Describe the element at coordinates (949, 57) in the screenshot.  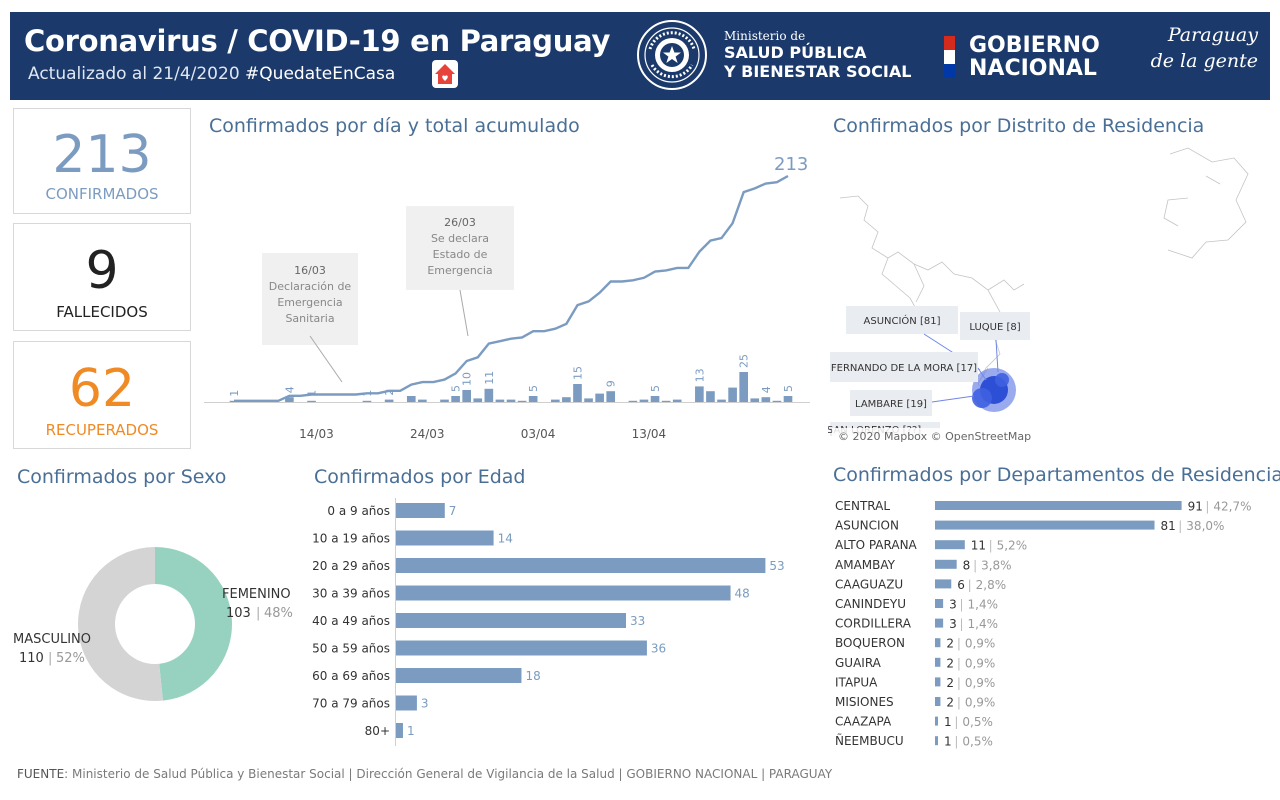
I see `flag-icon` at that location.